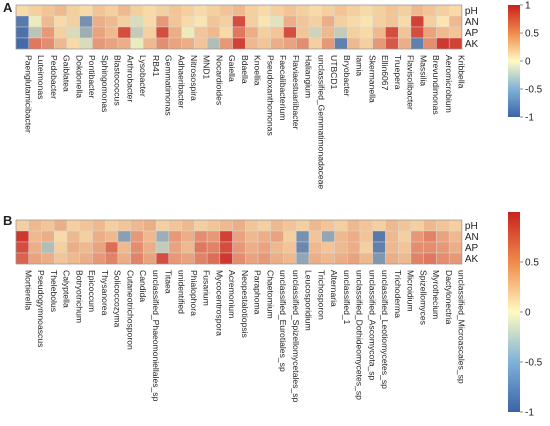 This screenshot has height=426, width=550. Describe the element at coordinates (169, 85) in the screenshot. I see `column-label: Gemmatimonas` at that location.